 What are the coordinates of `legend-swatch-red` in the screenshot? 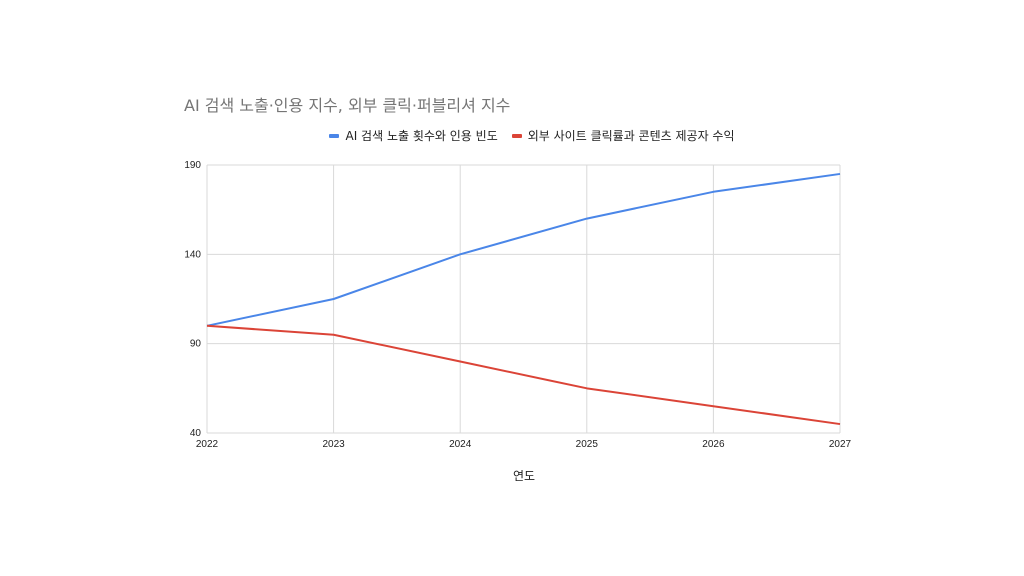 It's located at (516, 135).